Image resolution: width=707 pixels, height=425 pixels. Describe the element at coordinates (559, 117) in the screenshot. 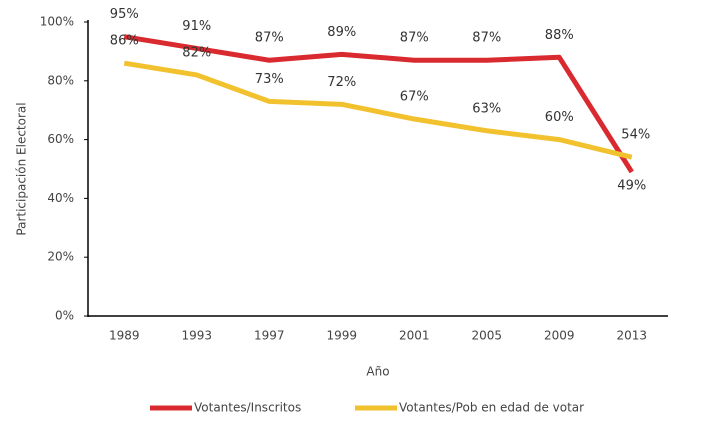

I see `data-label: 60%` at that location.